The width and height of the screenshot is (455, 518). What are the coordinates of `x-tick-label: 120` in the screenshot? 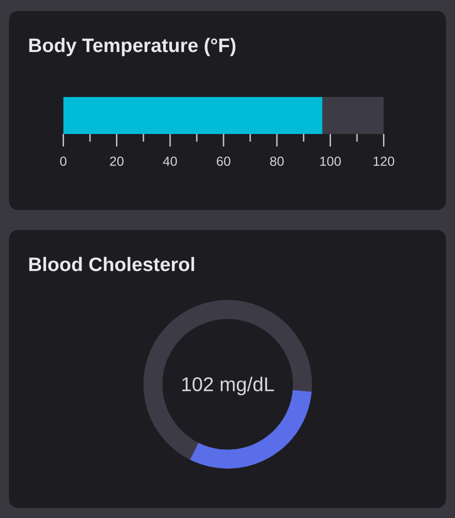 It's located at (384, 161).